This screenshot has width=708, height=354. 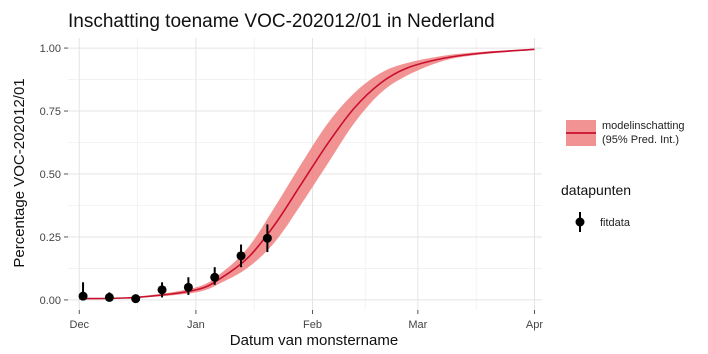 I want to click on y-axis-title: Percentage VOC-202012/01, so click(x=19, y=172).